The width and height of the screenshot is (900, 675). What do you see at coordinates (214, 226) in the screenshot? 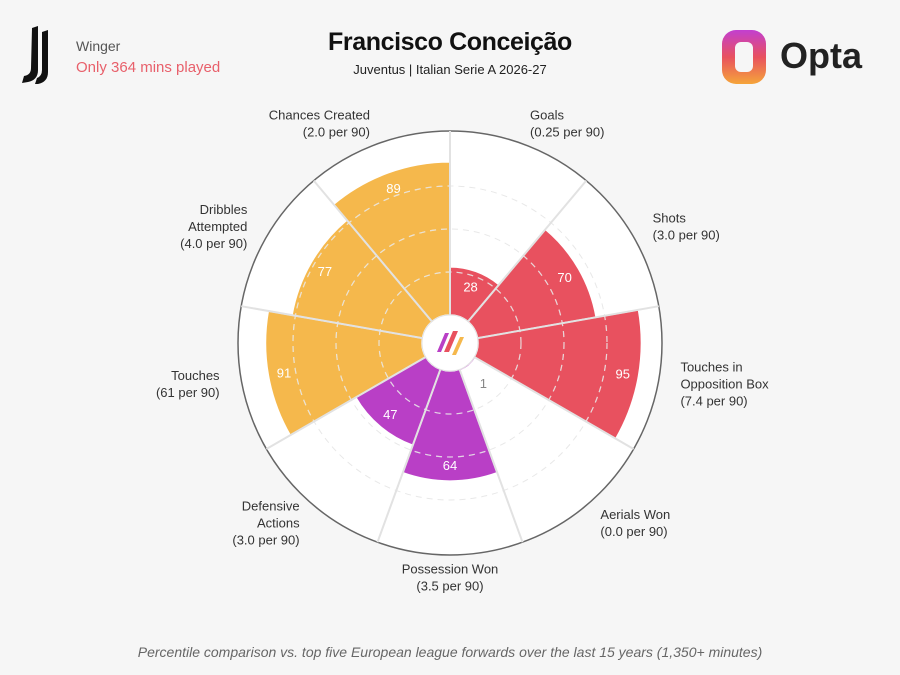
I see `category-label: Dribbles Attempted (4.0 per 90)` at bounding box center [214, 226].